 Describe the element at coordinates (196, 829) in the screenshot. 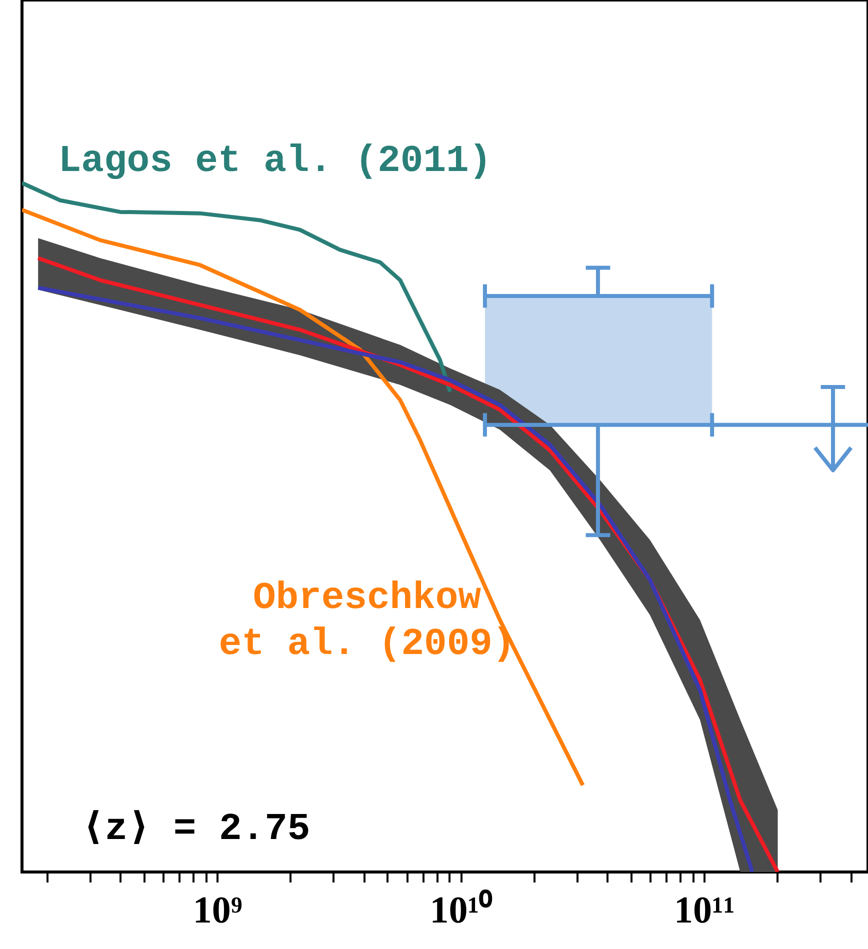

I see `annotation: ⟨z⟩ = 2.75` at that location.